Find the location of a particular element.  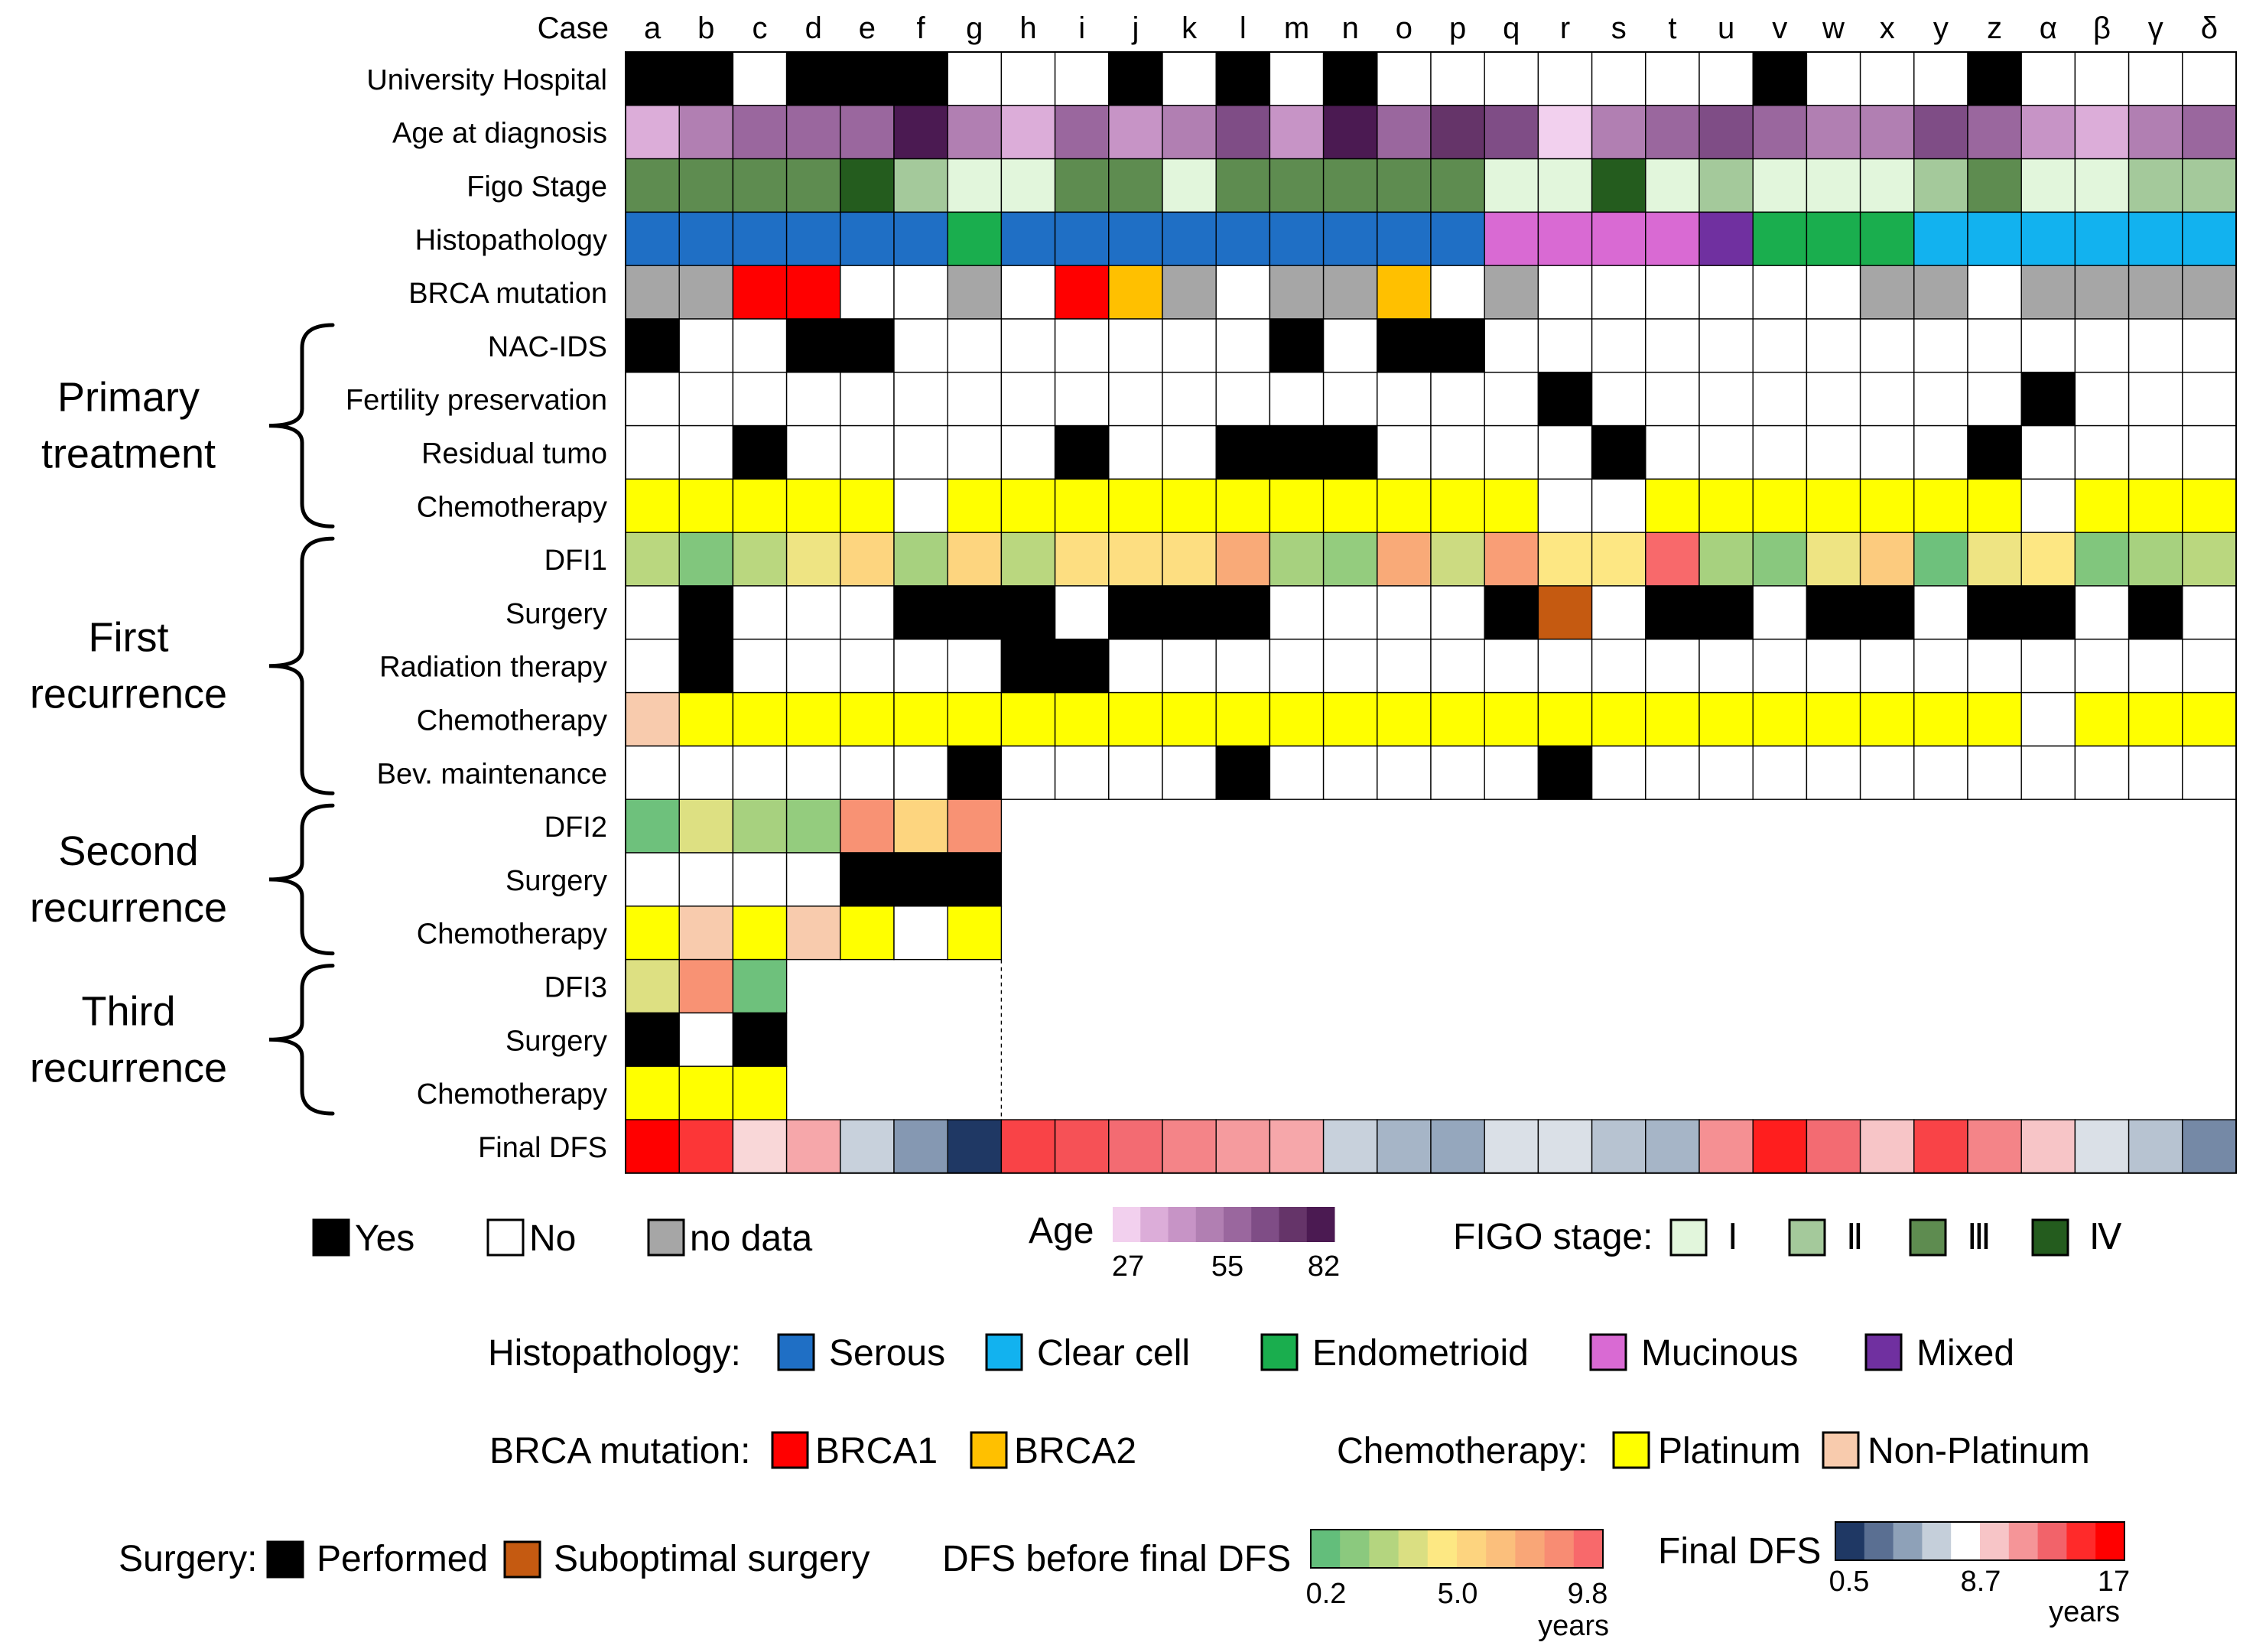

group-label: Third is located at coordinates (128, 1011).